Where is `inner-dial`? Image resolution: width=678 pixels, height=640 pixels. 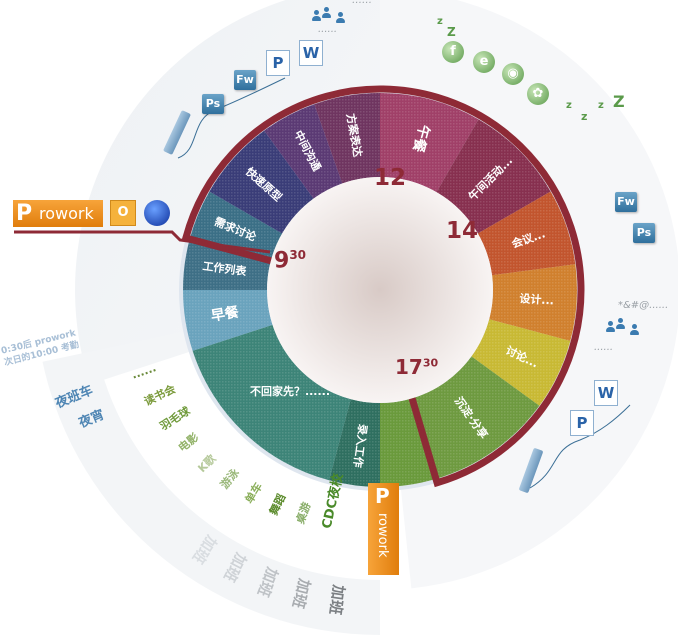 inner-dial is located at coordinates (380, 290).